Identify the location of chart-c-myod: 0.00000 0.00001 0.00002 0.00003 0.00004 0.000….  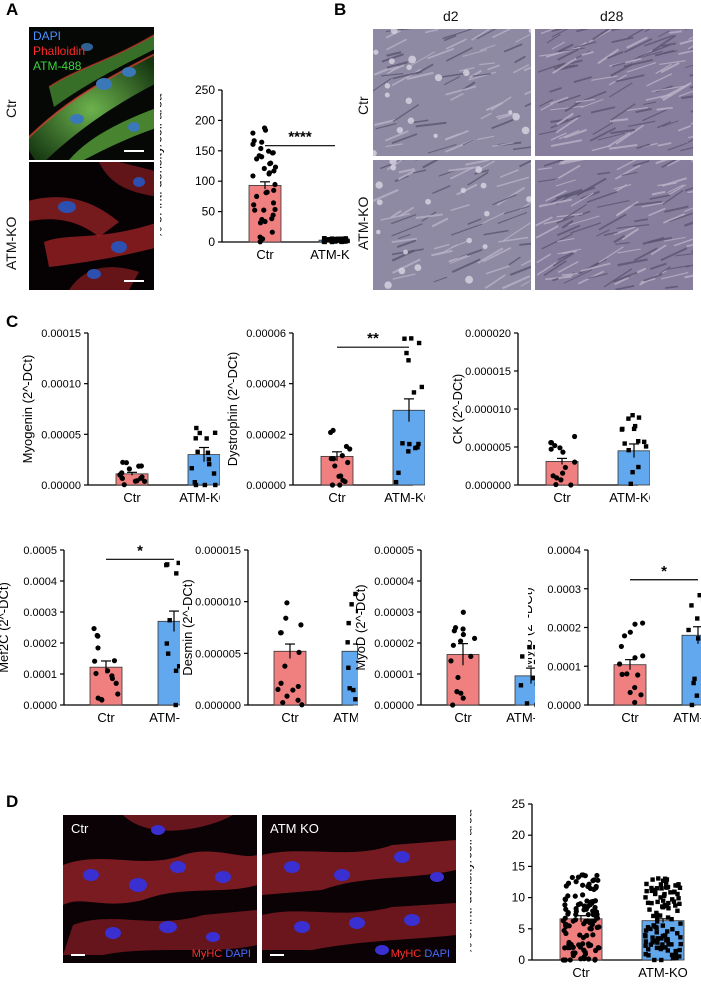
(445, 635).